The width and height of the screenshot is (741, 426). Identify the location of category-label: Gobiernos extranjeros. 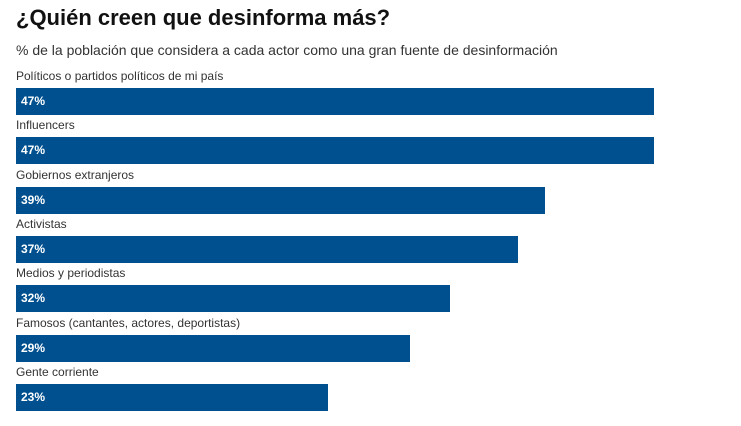
(75, 174).